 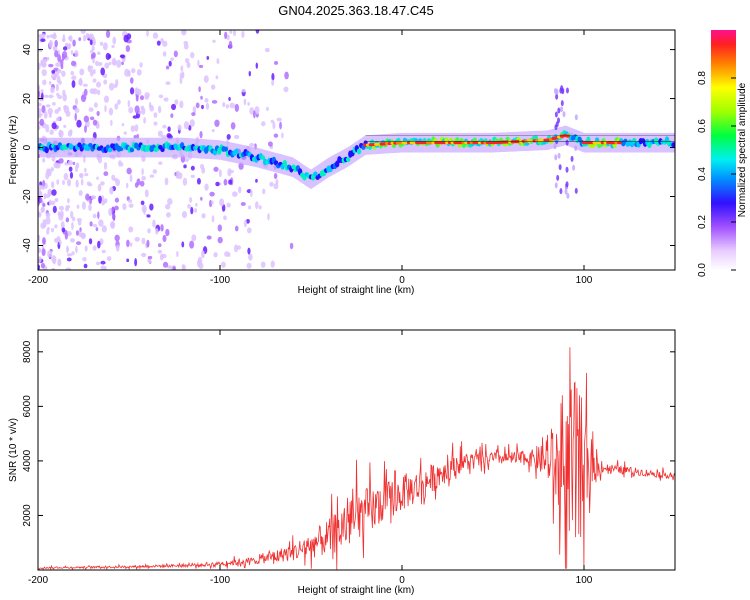 I want to click on colorbar-ticks: 0.0 0.2 0.4 0.6 0.8, so click(x=716, y=174).